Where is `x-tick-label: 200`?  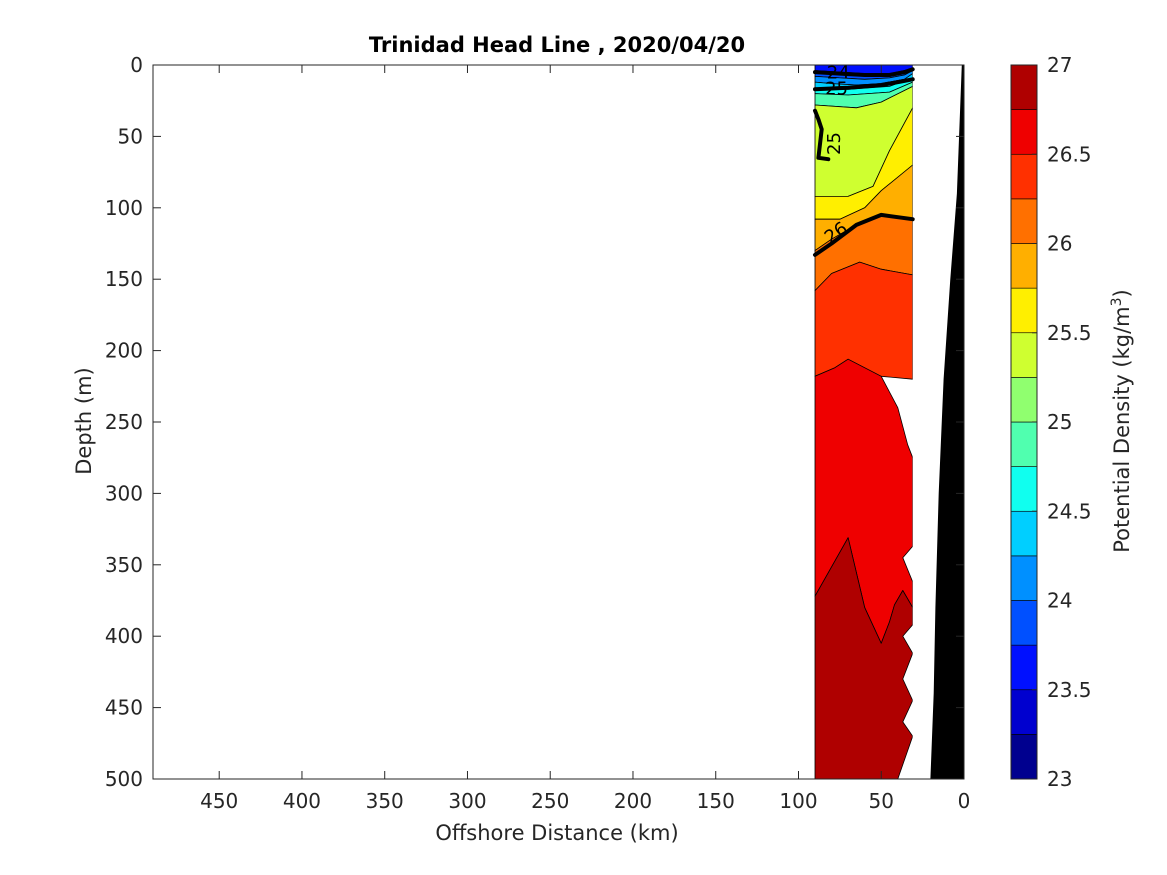 x-tick-label: 200 is located at coordinates (633, 801).